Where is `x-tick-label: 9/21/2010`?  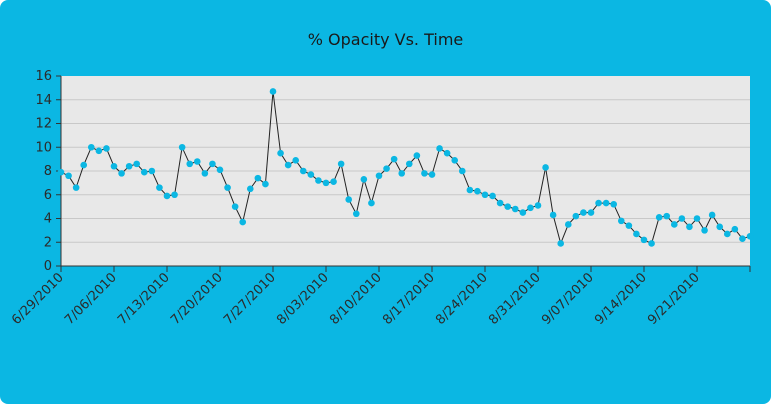
x-tick-label: 9/21/2010 is located at coordinates (674, 299).